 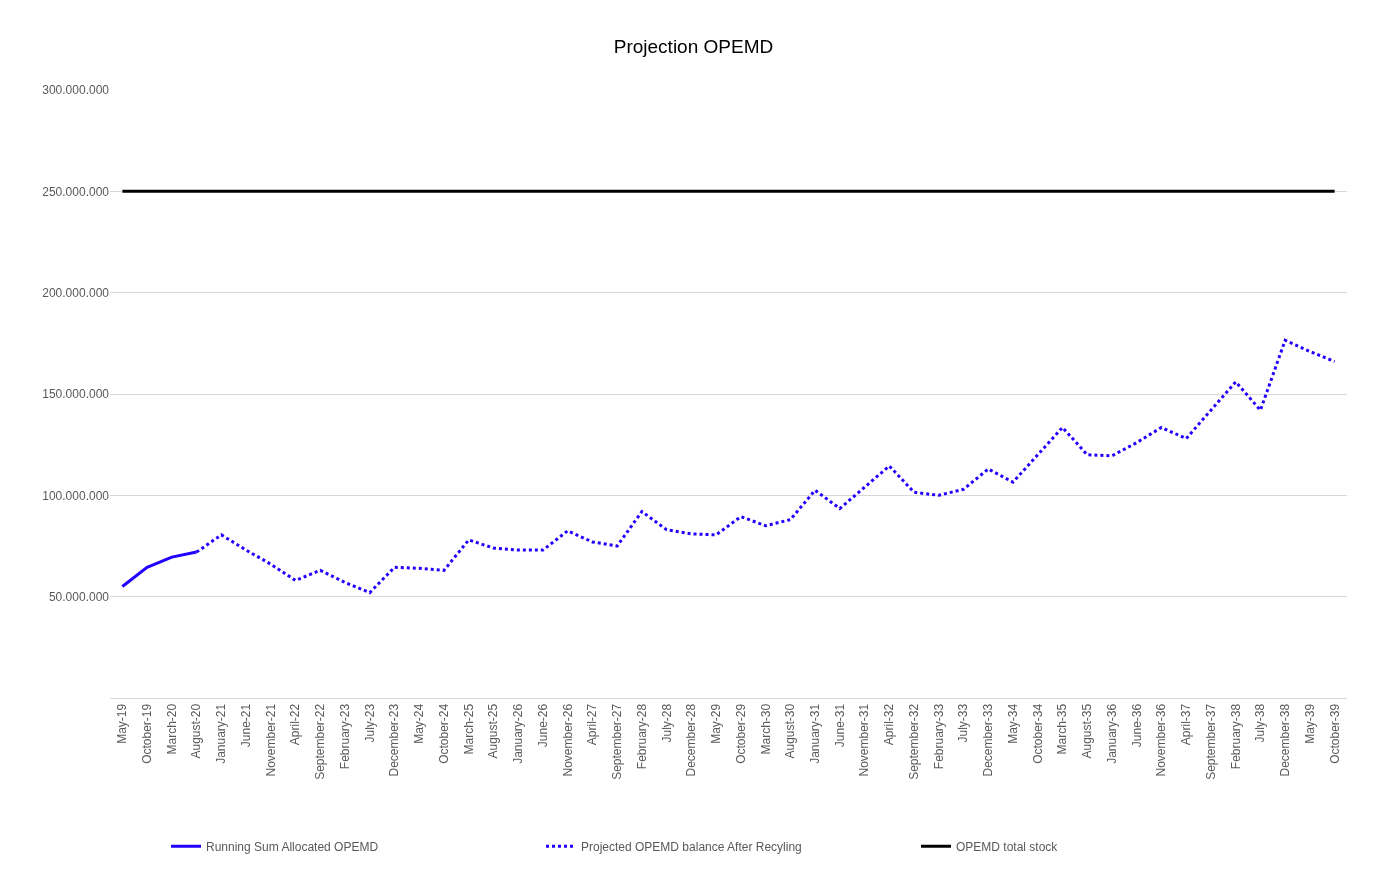 What do you see at coordinates (79, 596) in the screenshot?
I see `y-tick-label: 50.000.000` at bounding box center [79, 596].